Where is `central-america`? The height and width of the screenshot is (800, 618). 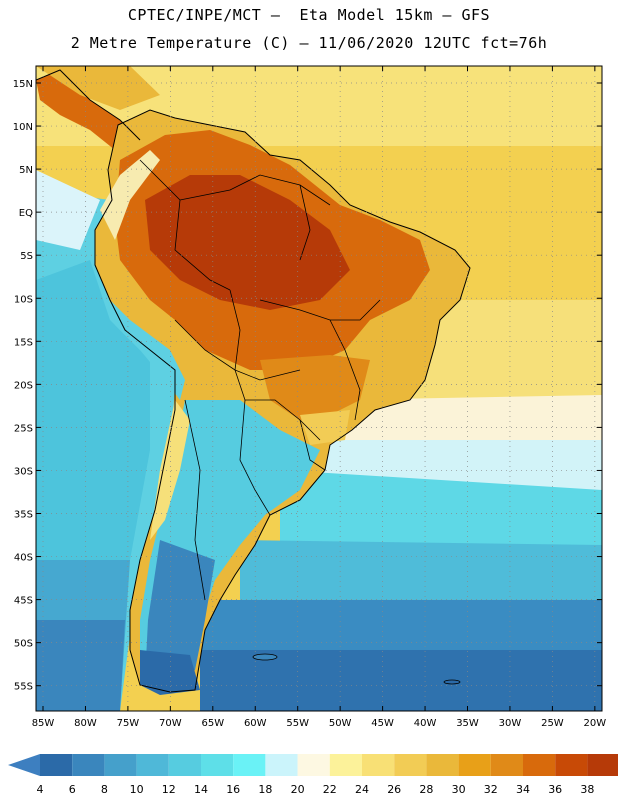 central-america is located at coordinates (88, 110).